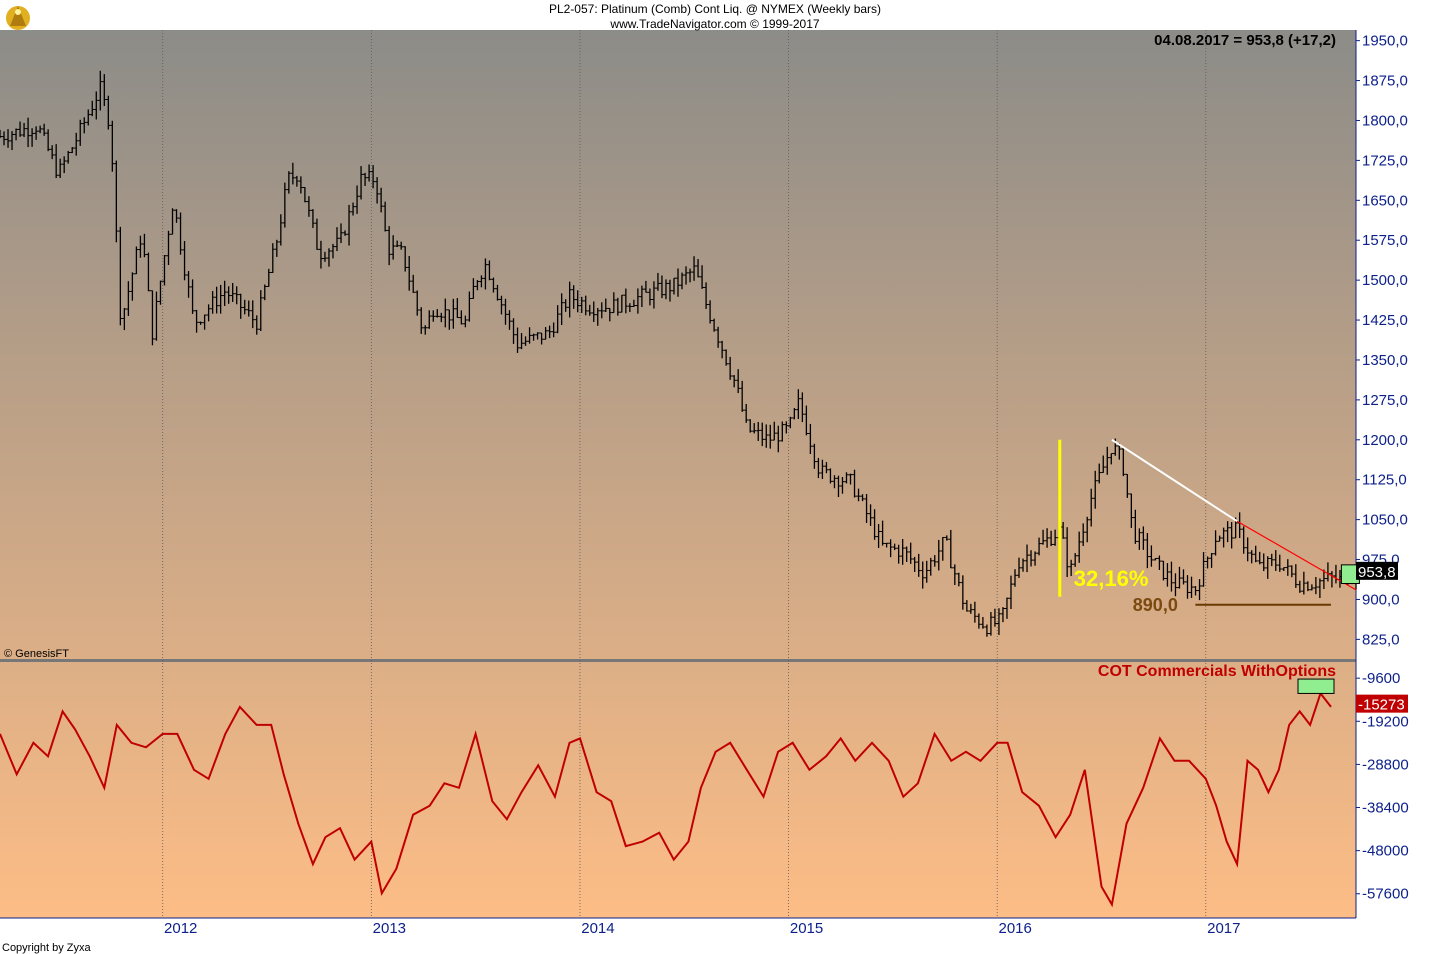 This screenshot has width=1430, height=954. Describe the element at coordinates (597, 928) in the screenshot. I see `x-tick-label: 2014` at that location.